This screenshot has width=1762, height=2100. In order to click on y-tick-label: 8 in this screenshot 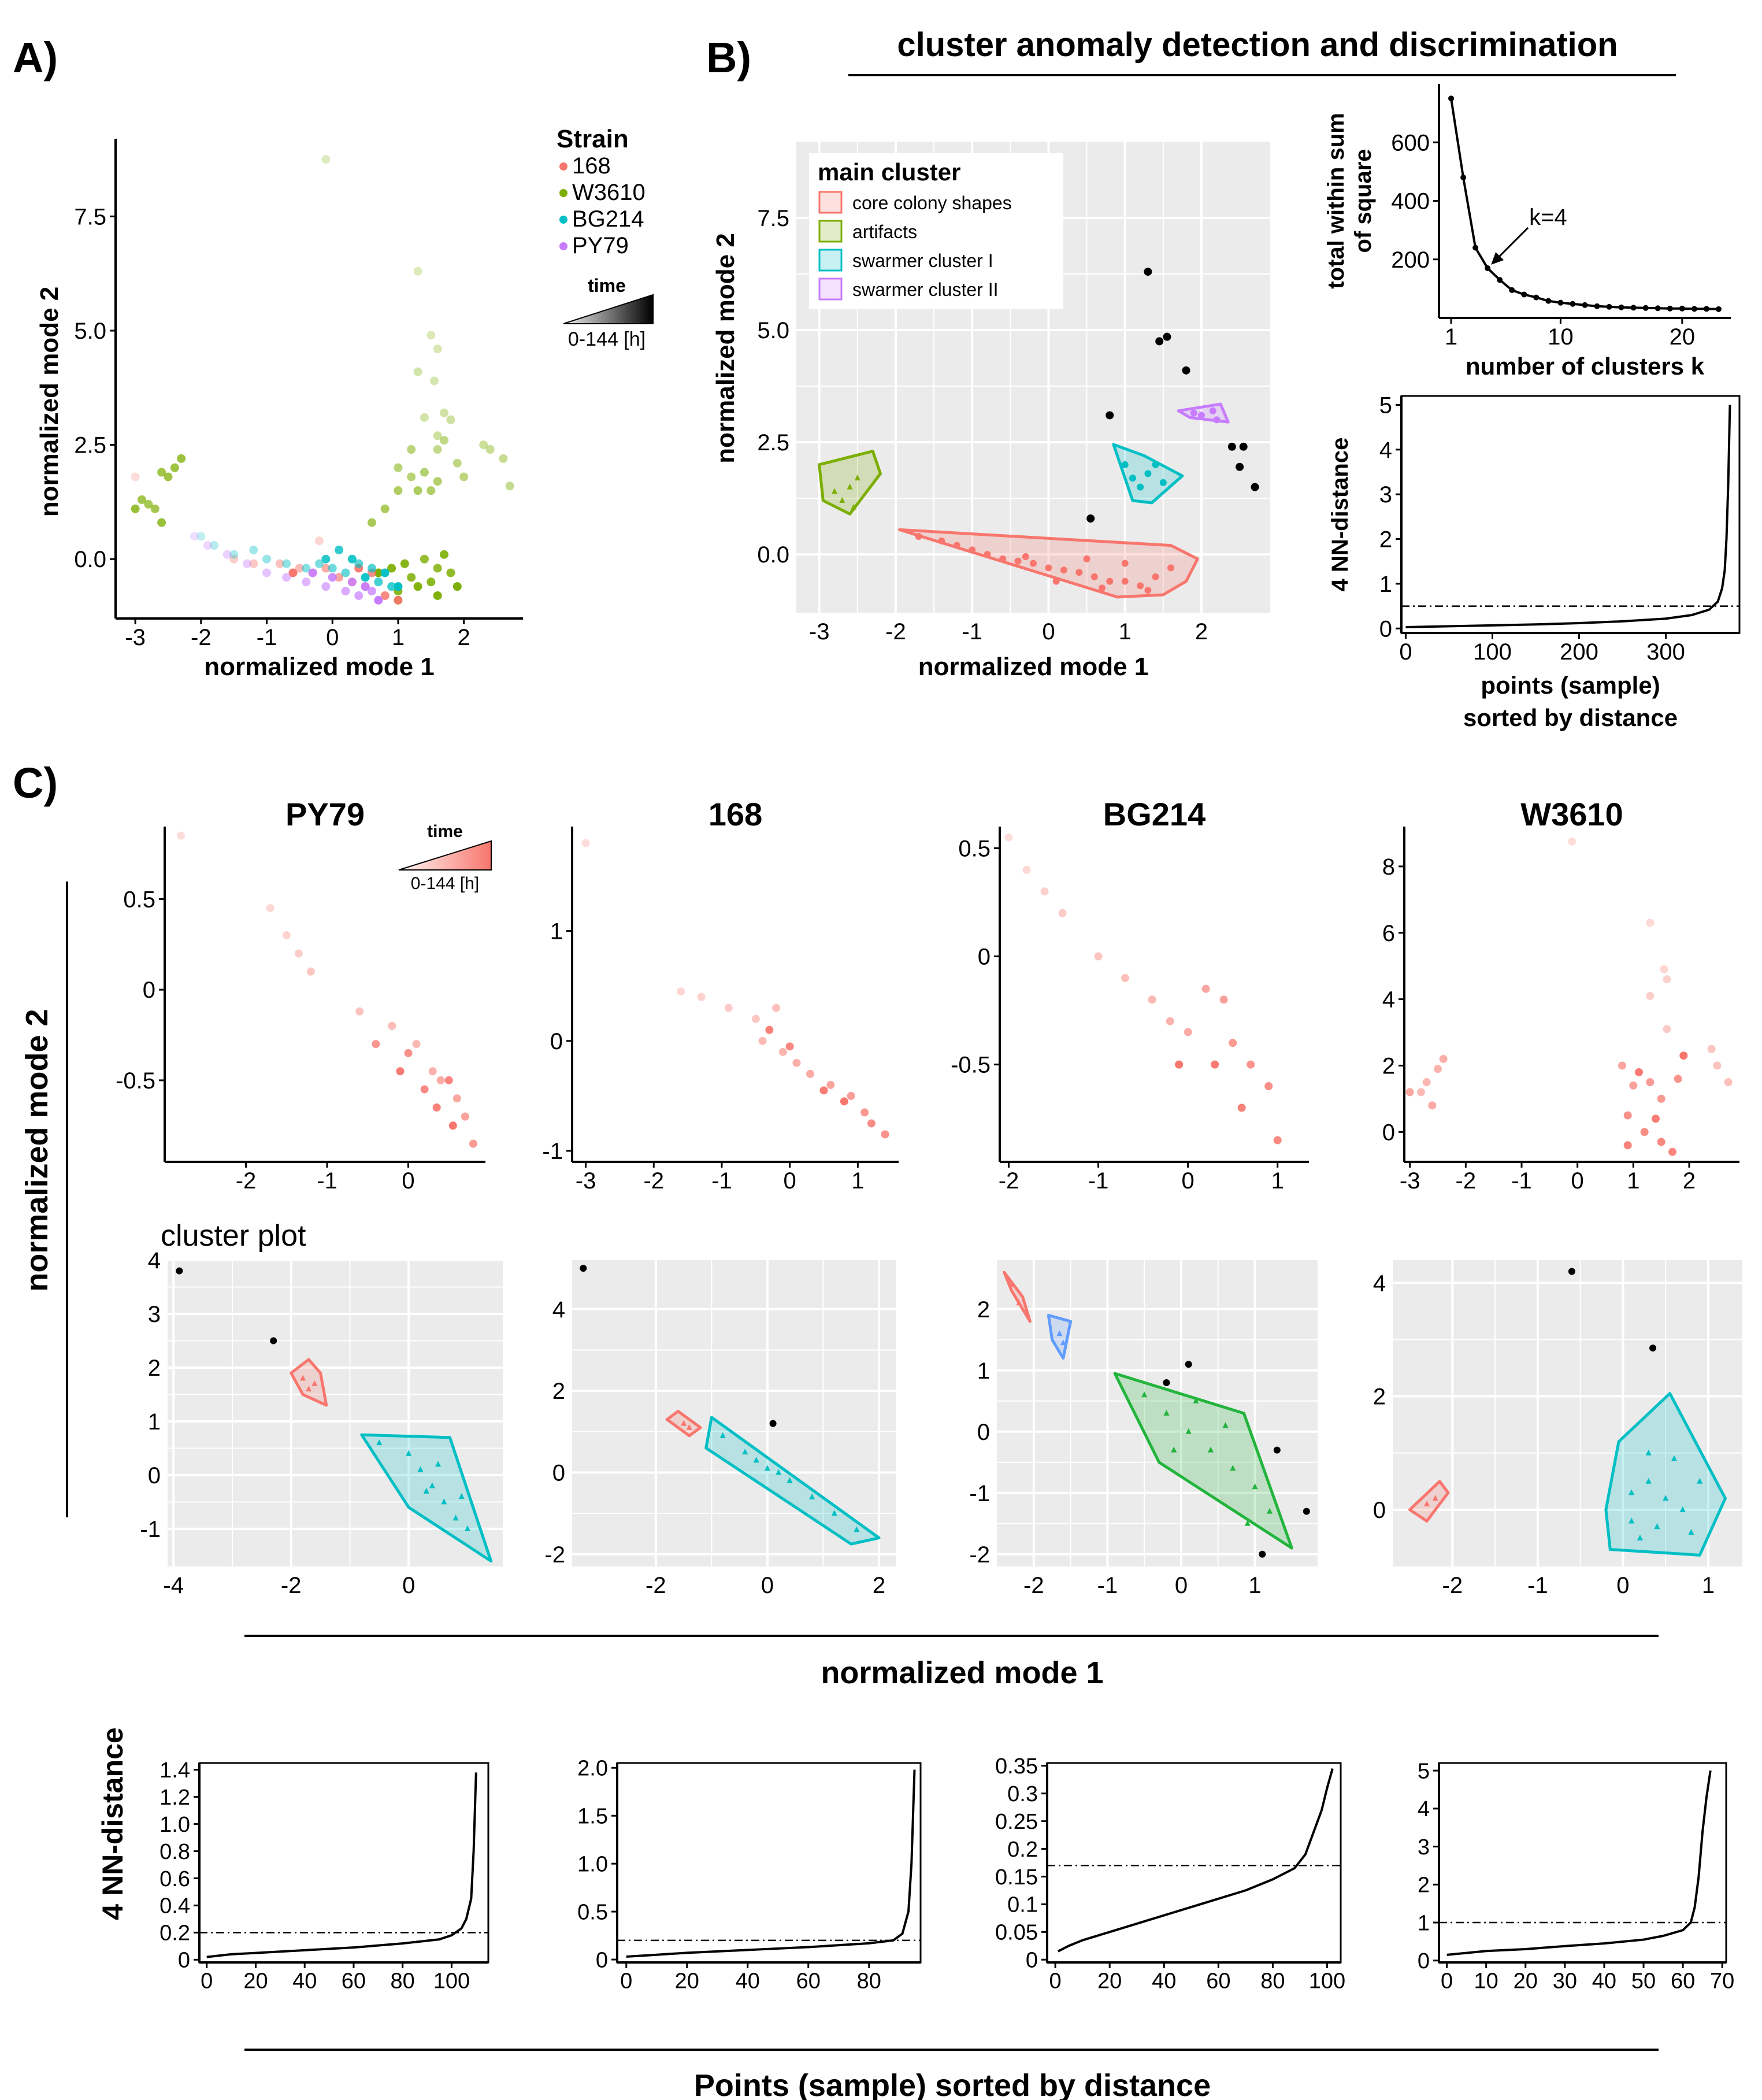, I will do `click(1388, 867)`.